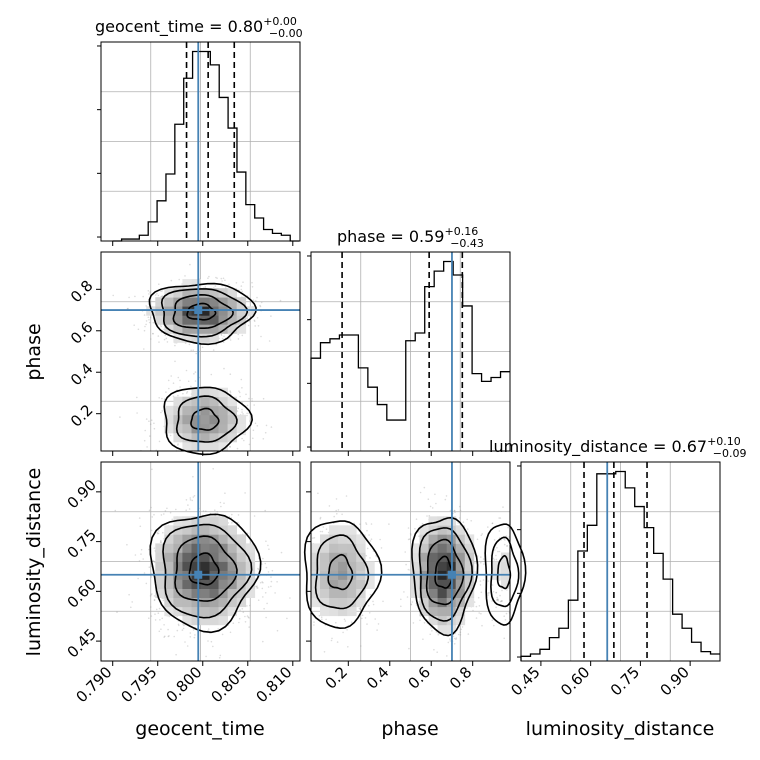  I want to click on ytick-label: 0.6, so click(82, 333).